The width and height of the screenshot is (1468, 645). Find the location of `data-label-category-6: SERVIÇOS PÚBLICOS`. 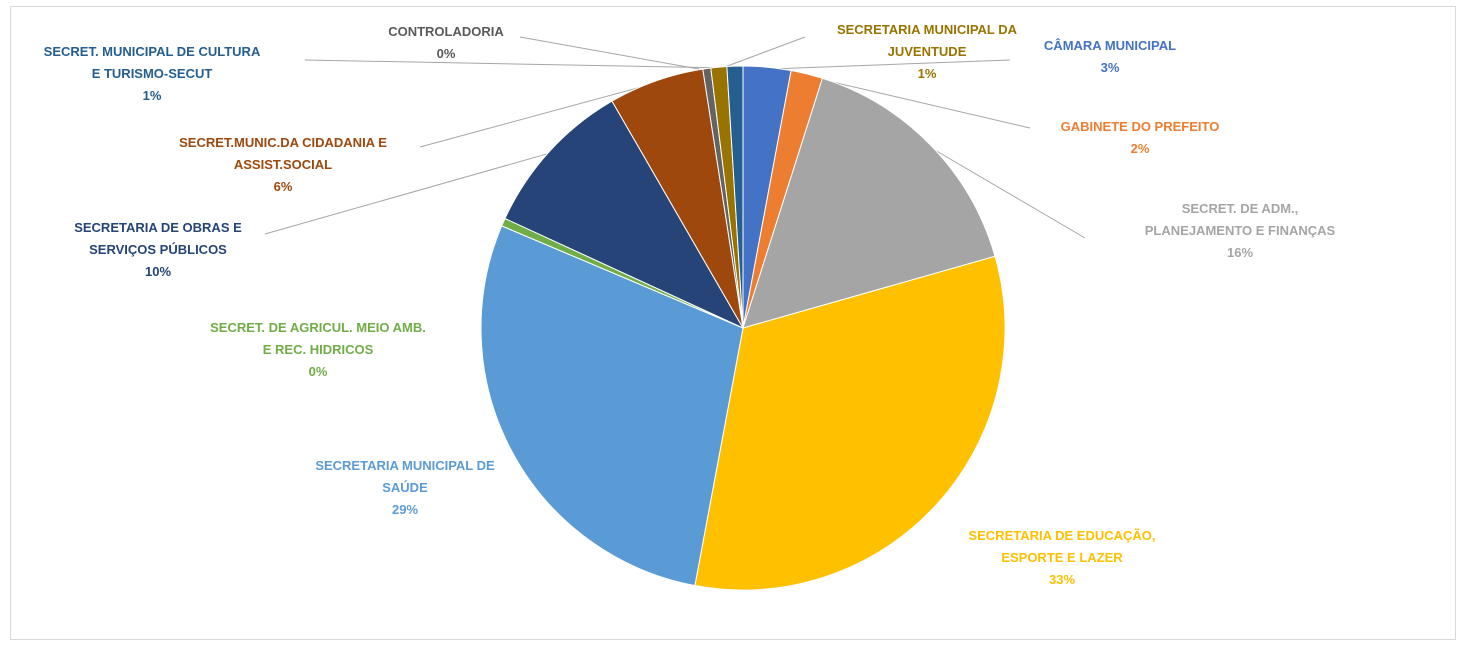

data-label-category-6: SERVIÇOS PÚBLICOS is located at coordinates (158, 249).